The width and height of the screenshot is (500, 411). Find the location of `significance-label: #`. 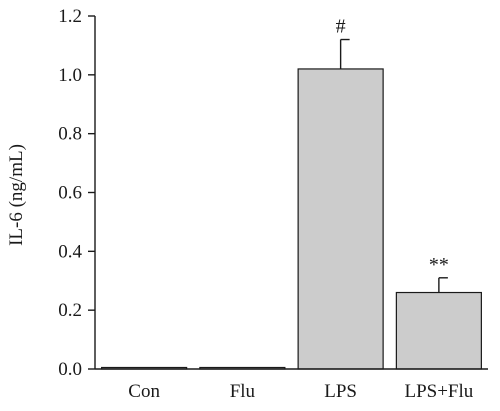

significance-label: # is located at coordinates (341, 27).